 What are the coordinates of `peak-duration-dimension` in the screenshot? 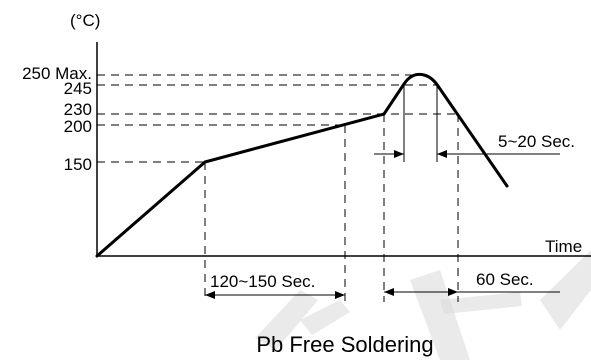 It's located at (467, 154).